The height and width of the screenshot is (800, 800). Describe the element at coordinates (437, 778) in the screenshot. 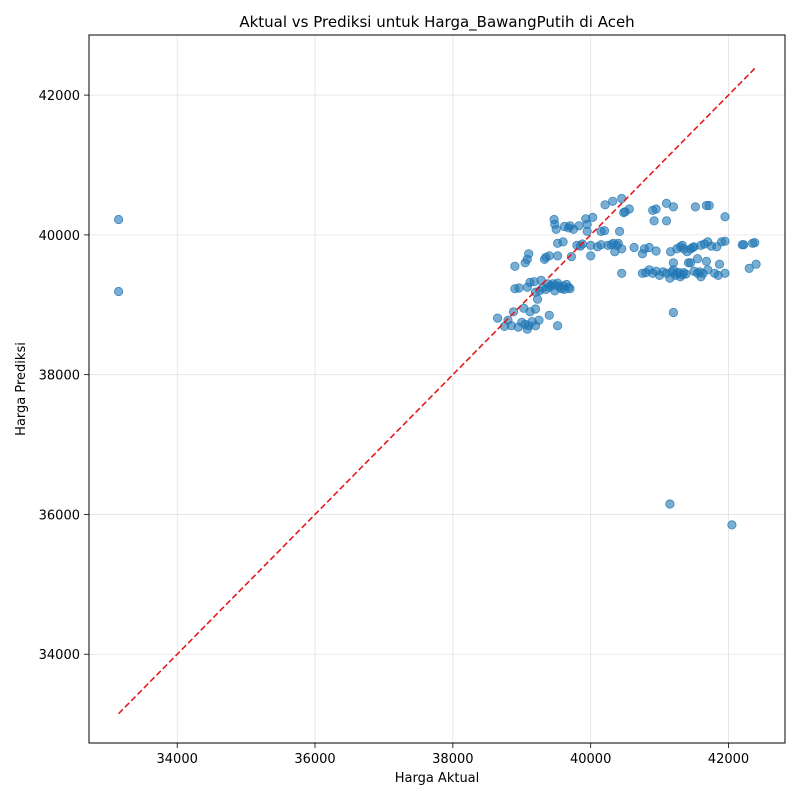

I see `x-axis-label: Harga Aktual` at that location.